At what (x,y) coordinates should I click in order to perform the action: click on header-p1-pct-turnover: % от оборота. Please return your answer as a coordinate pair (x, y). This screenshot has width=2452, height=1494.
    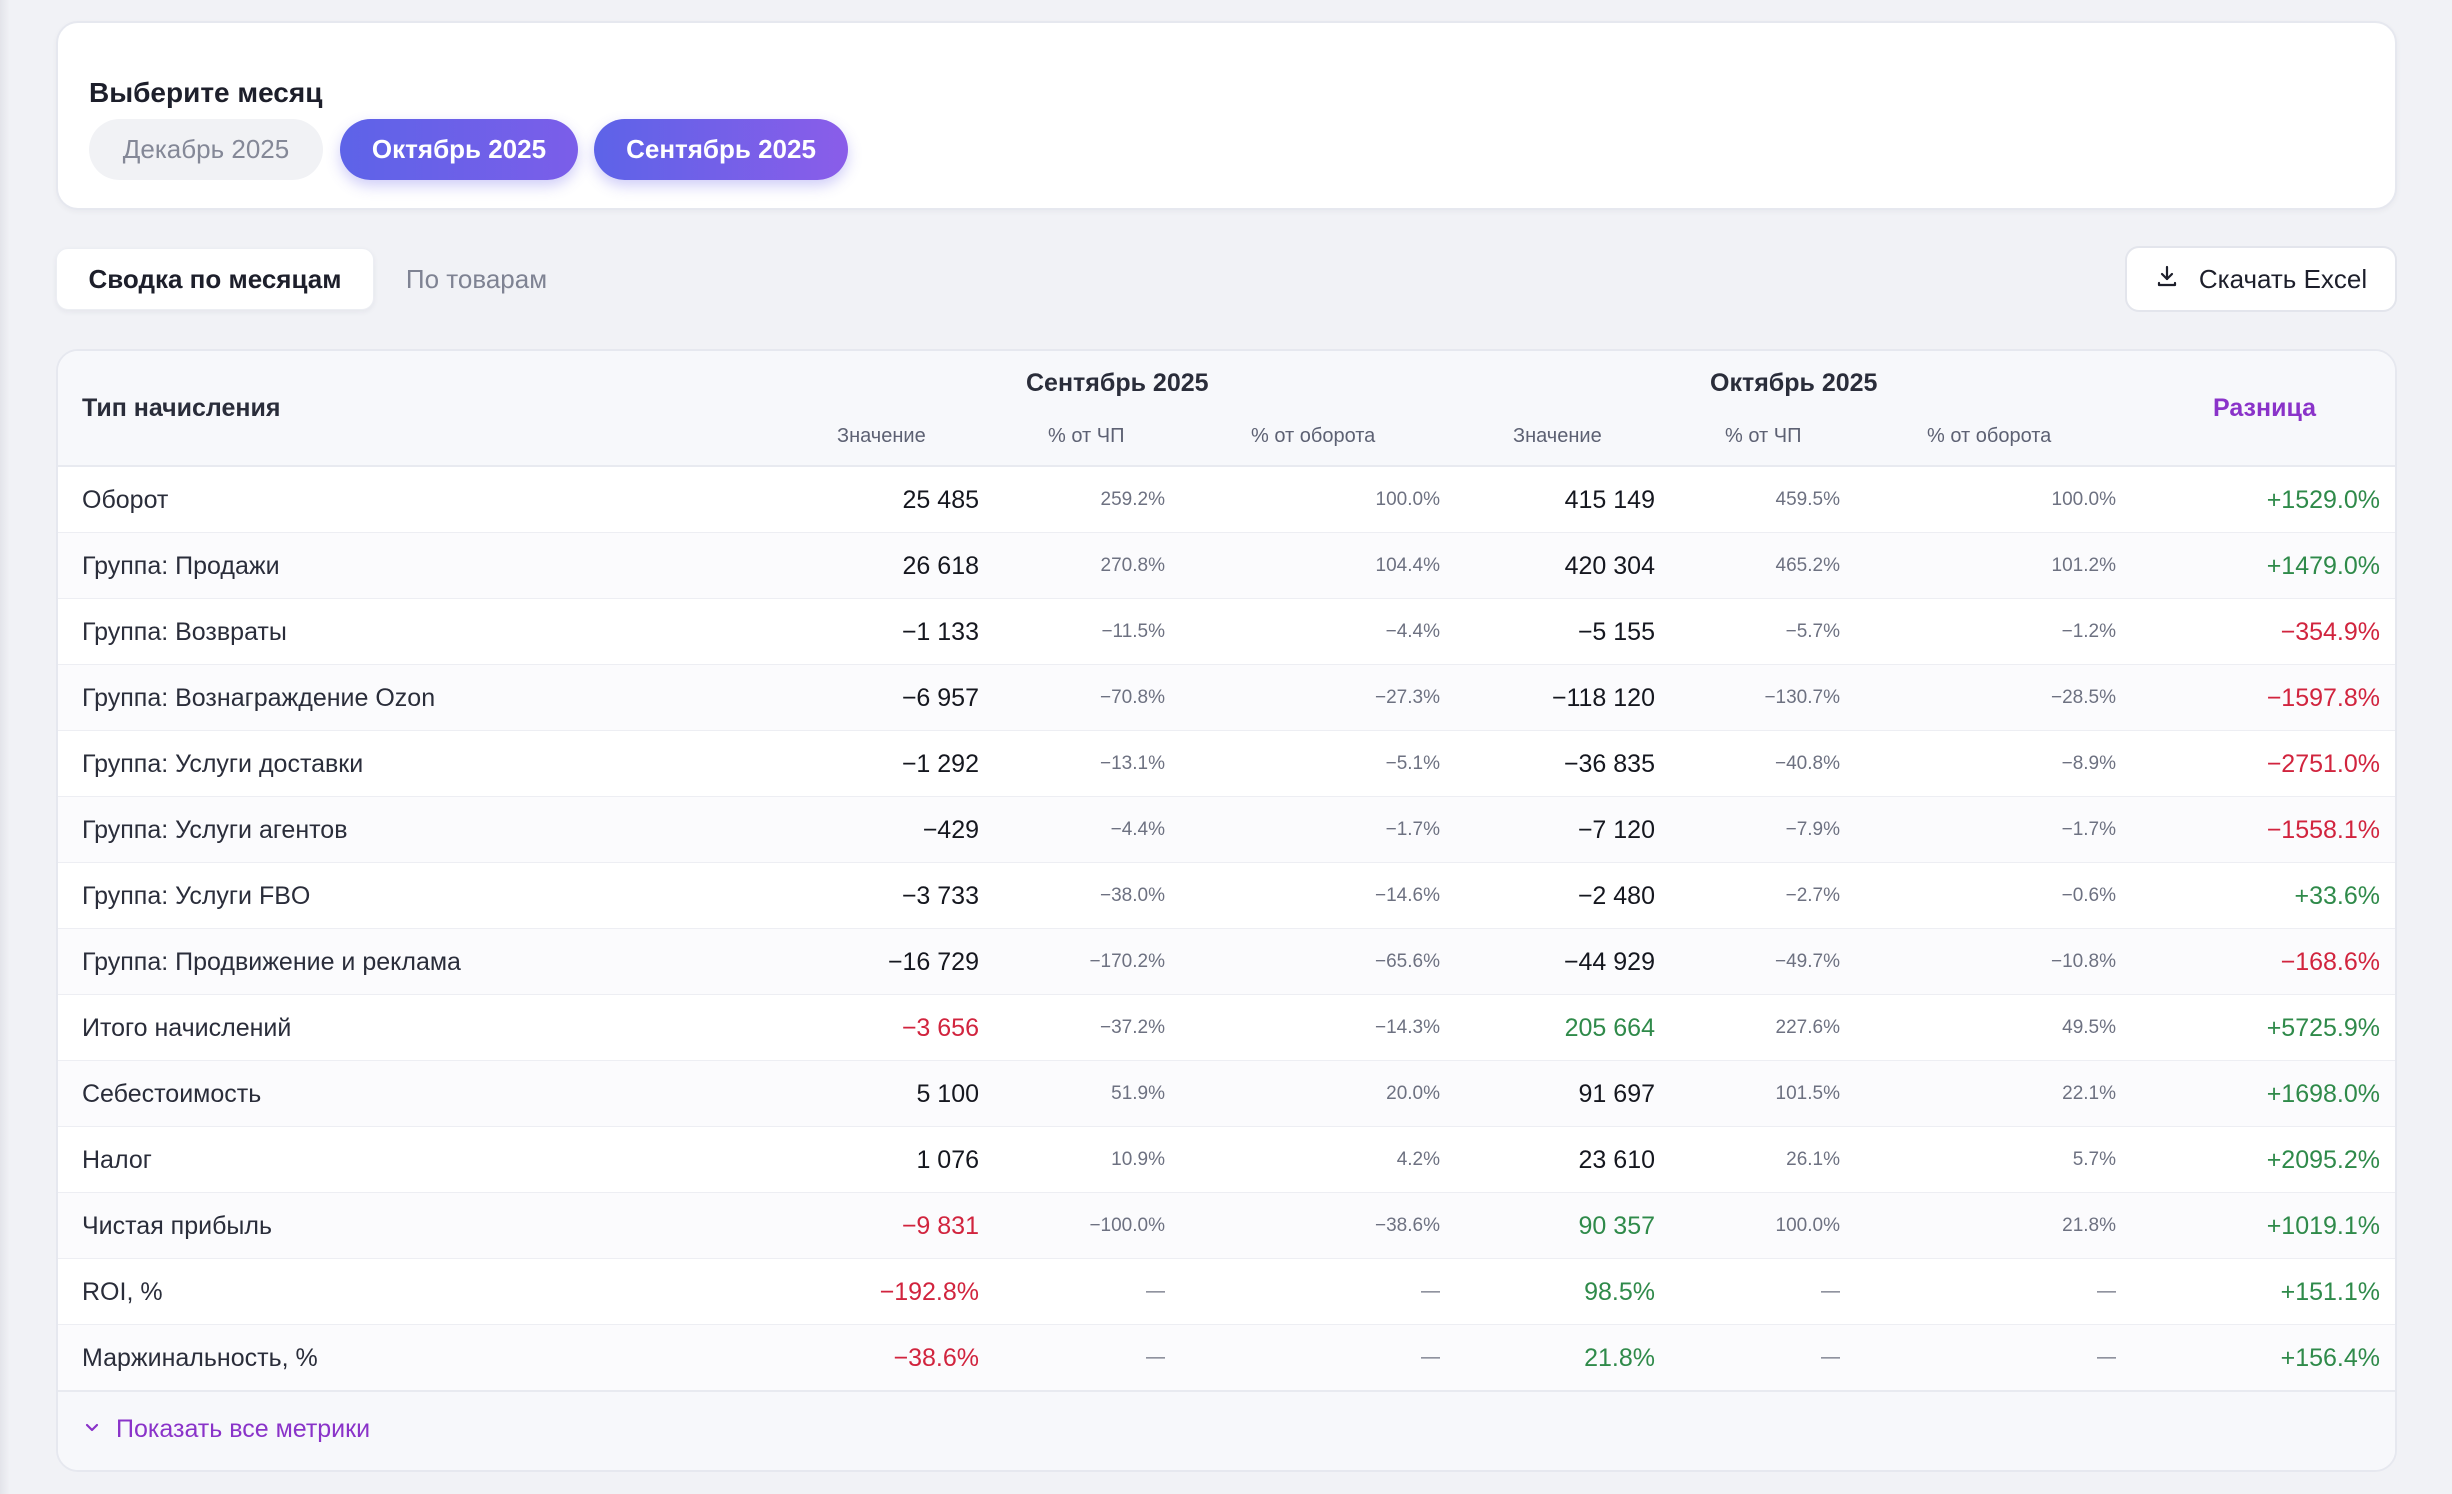
    Looking at the image, I should click on (1313, 436).